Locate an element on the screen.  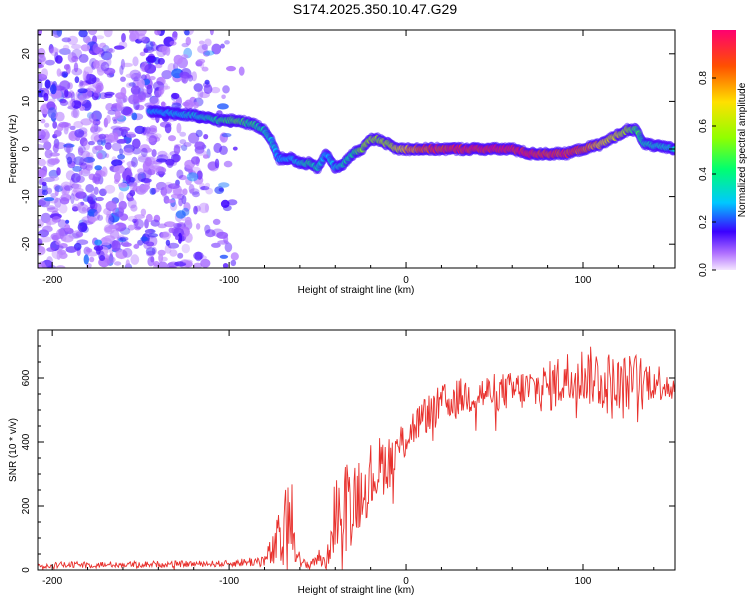
colorbar-tick-label: 0.2 is located at coordinates (703, 222).